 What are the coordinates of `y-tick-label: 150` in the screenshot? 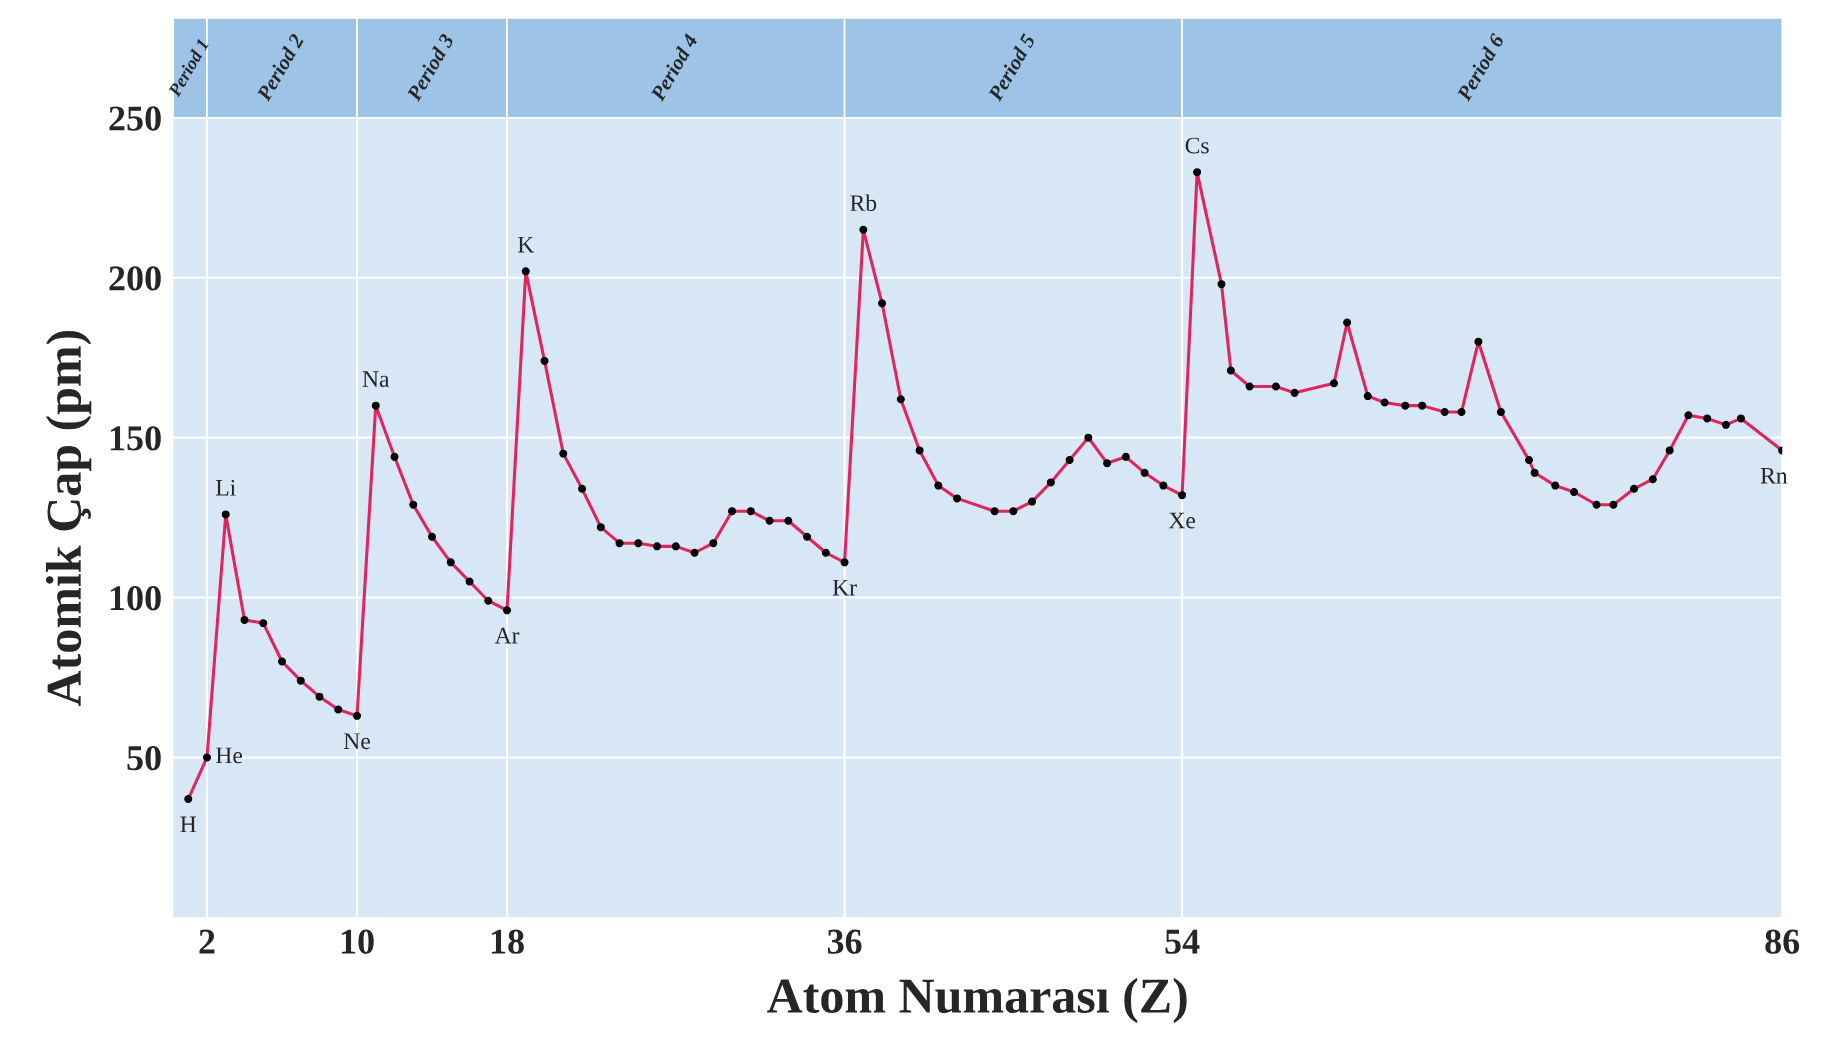 It's located at (135, 438).